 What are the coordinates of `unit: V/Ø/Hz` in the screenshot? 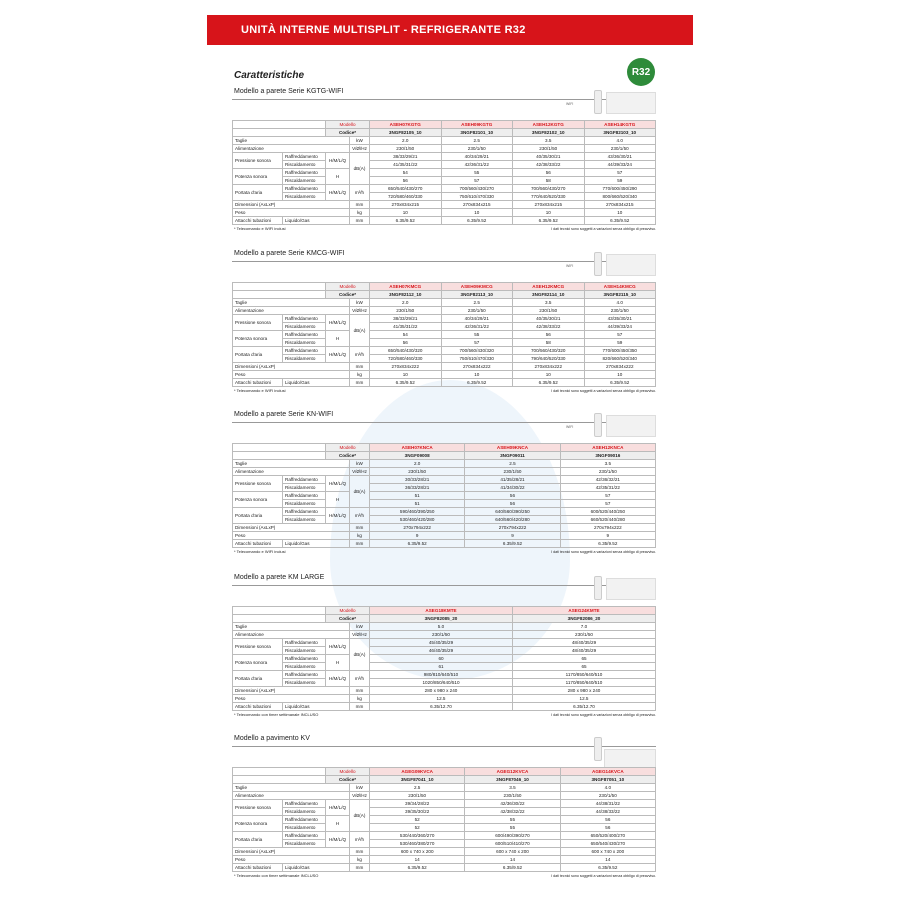 It's located at (359, 471).